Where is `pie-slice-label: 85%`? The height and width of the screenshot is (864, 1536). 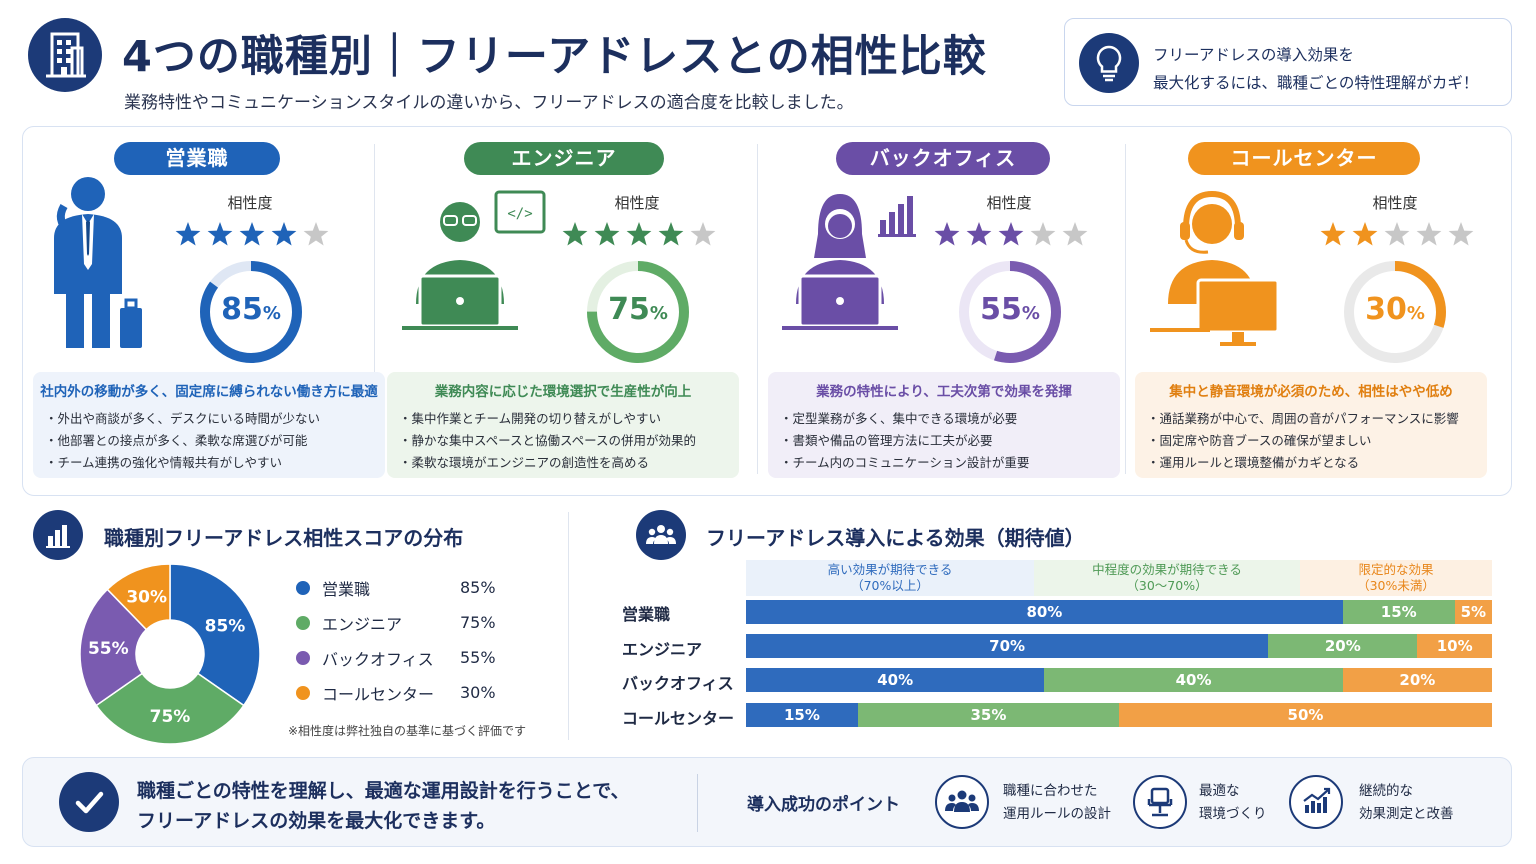
pie-slice-label: 85% is located at coordinates (225, 626).